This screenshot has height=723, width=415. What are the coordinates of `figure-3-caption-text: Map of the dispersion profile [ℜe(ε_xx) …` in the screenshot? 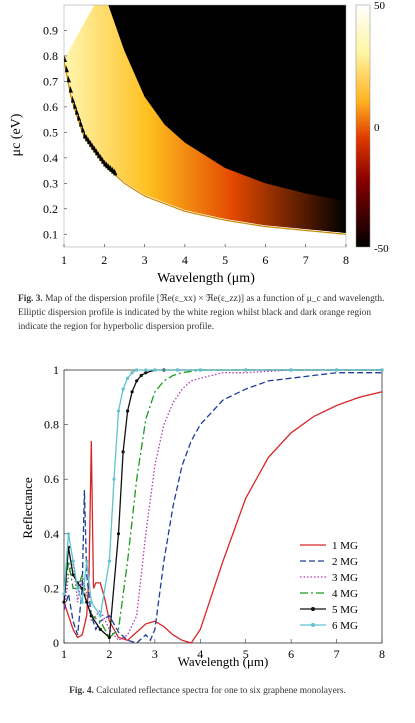 It's located at (201, 313).